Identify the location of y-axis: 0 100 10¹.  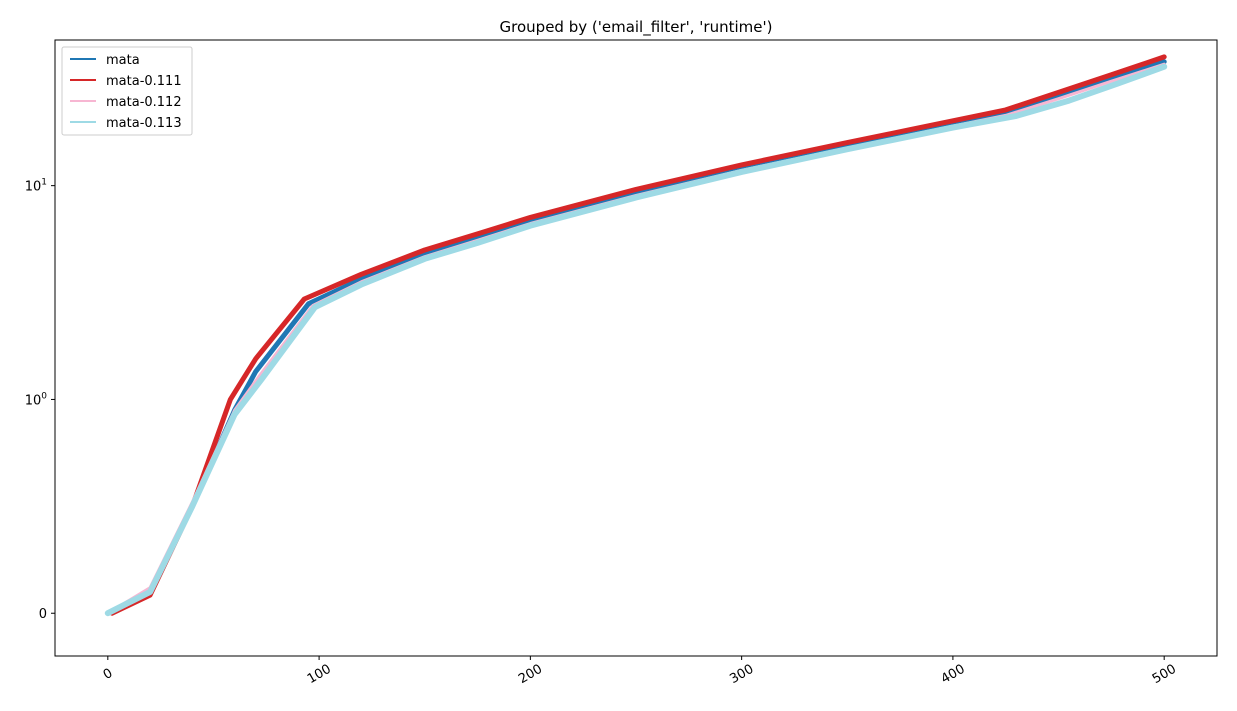
(40, 400).